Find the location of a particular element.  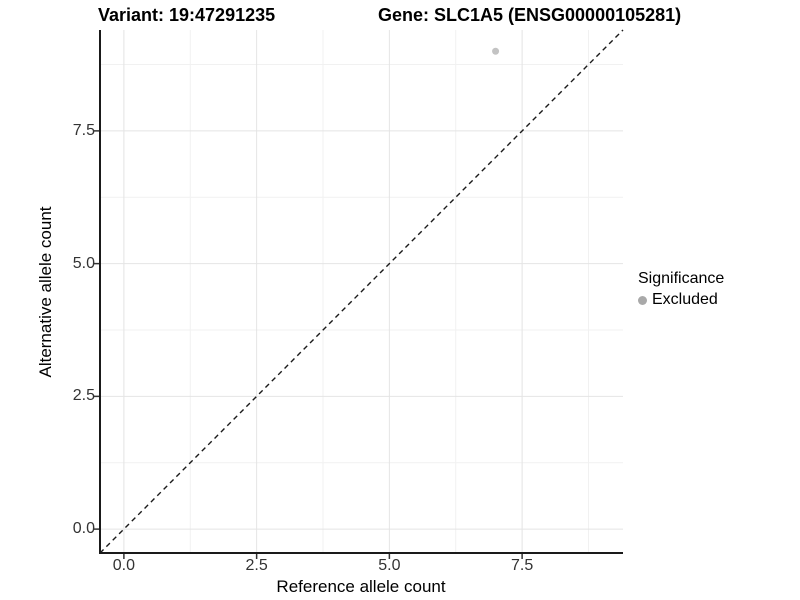

y-tick-label: 7.5 is located at coordinates (83, 130).